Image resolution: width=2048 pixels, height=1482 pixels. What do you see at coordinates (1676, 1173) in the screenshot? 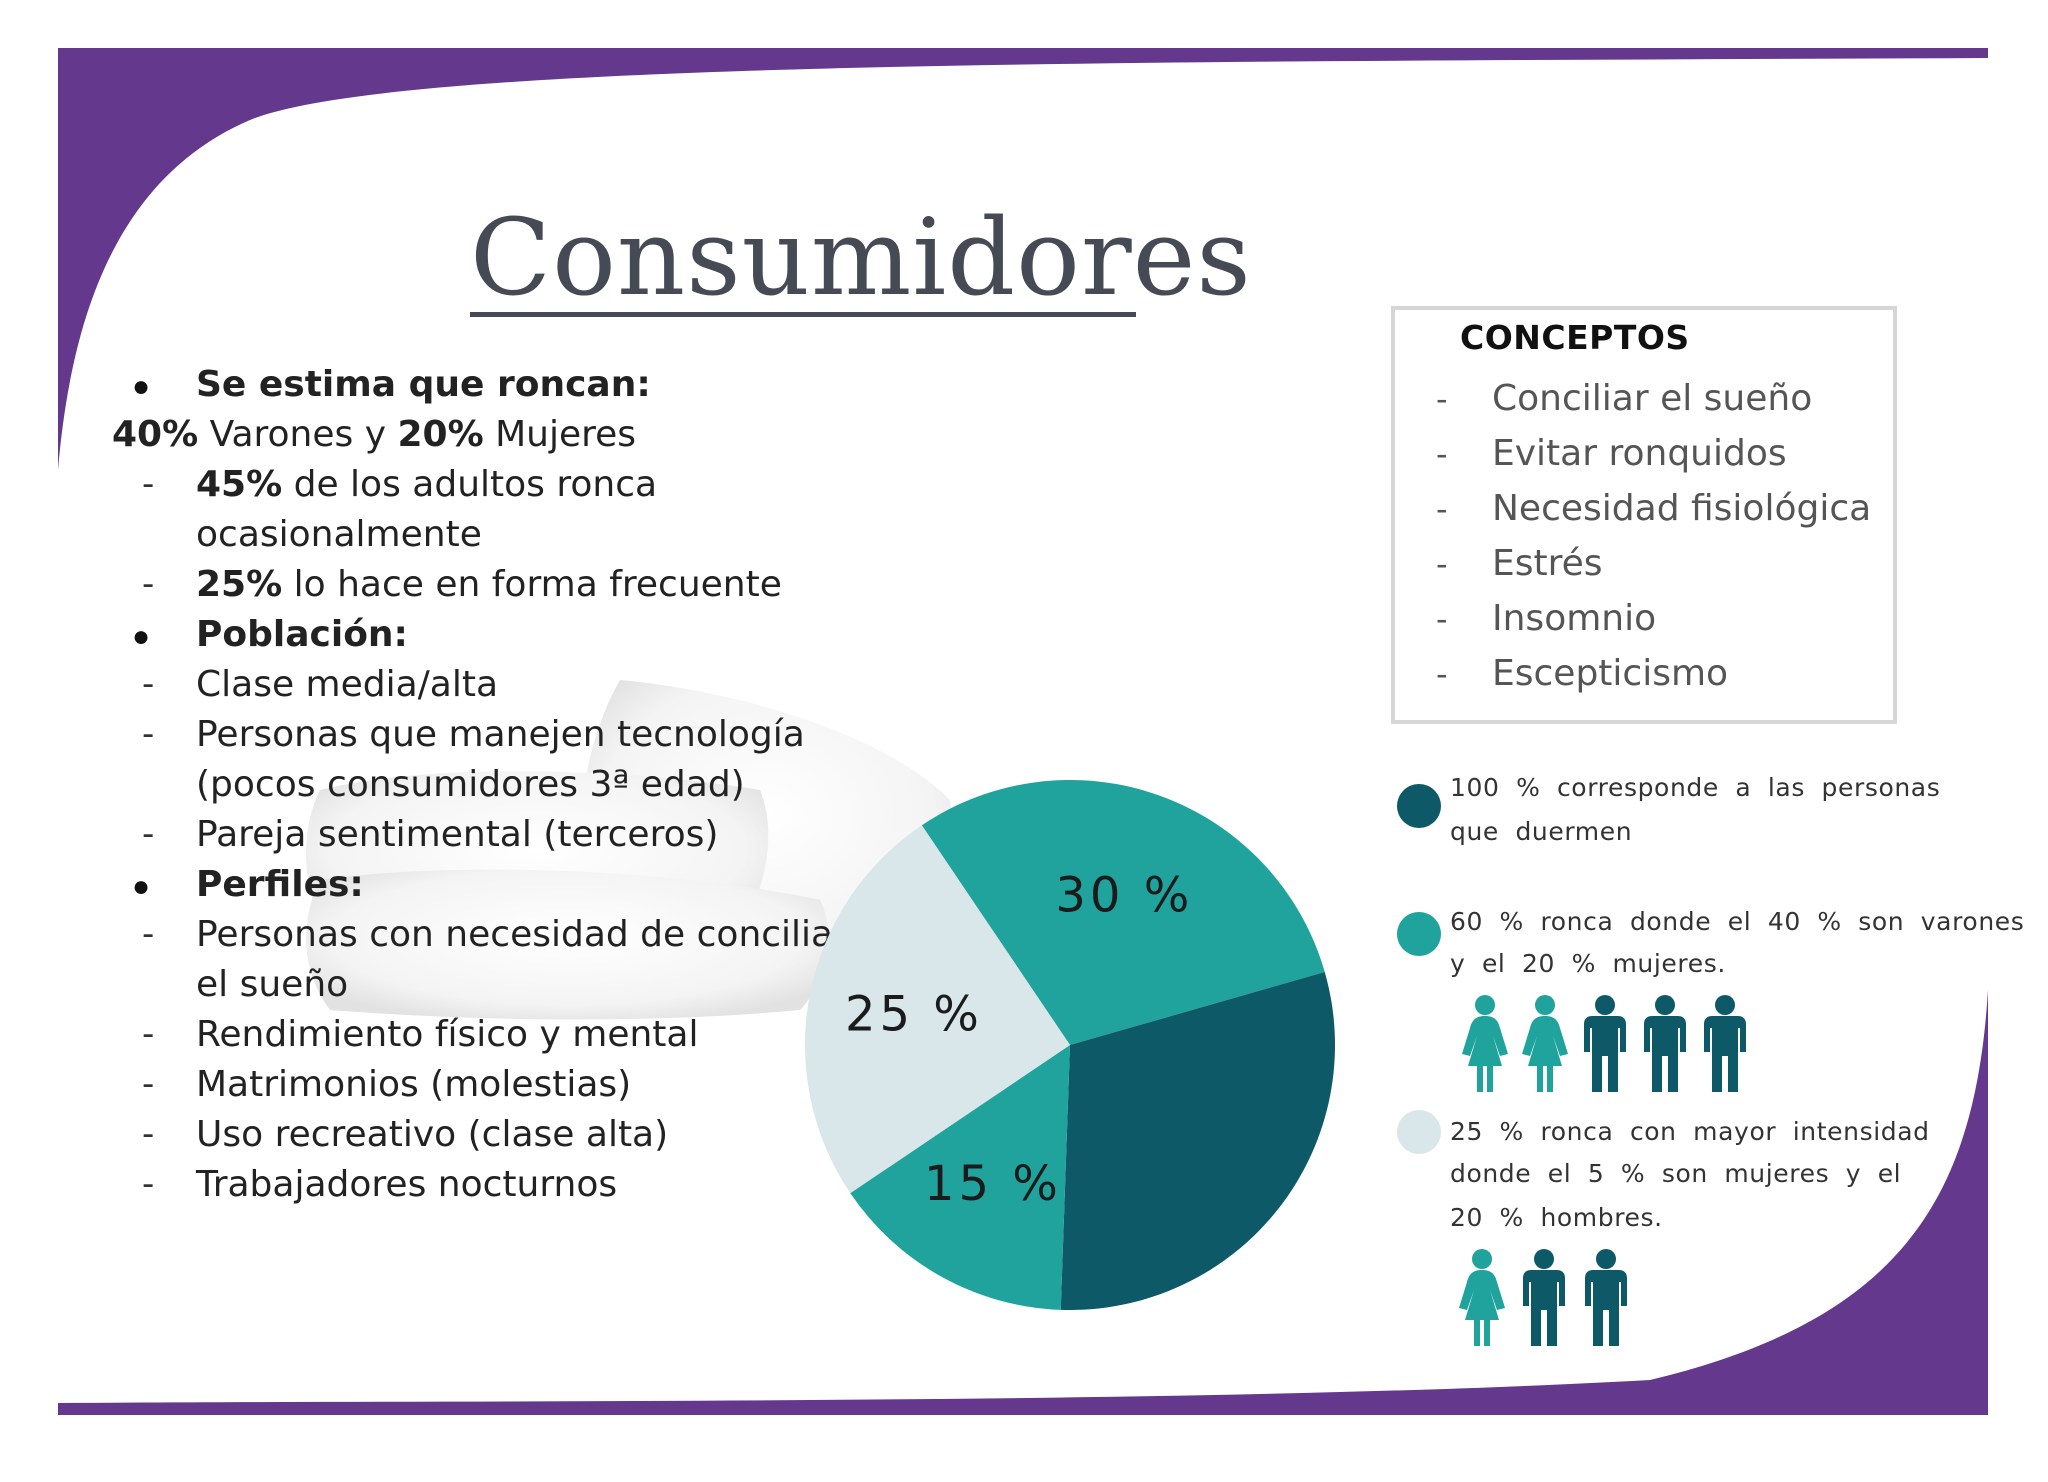
I see `legend-text: donde el 5 % son mujeres y el` at bounding box center [1676, 1173].